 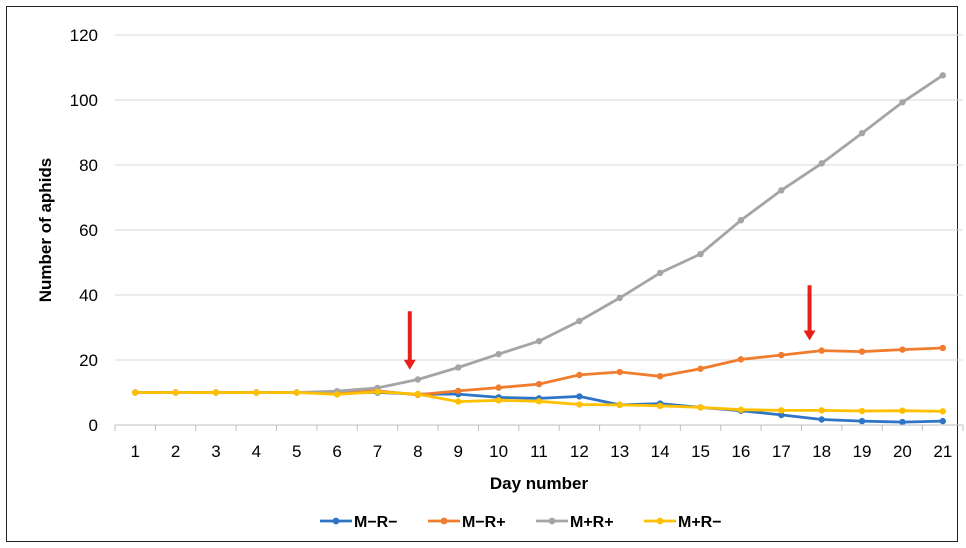 What do you see at coordinates (296, 451) in the screenshot?
I see `x-tick-label: 5` at bounding box center [296, 451].